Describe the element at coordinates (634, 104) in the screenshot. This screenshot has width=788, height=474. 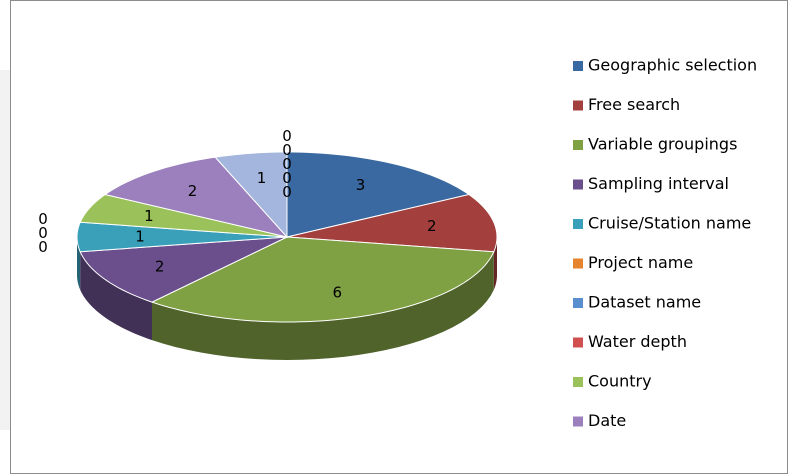
I see `legend-label: Free search` at that location.